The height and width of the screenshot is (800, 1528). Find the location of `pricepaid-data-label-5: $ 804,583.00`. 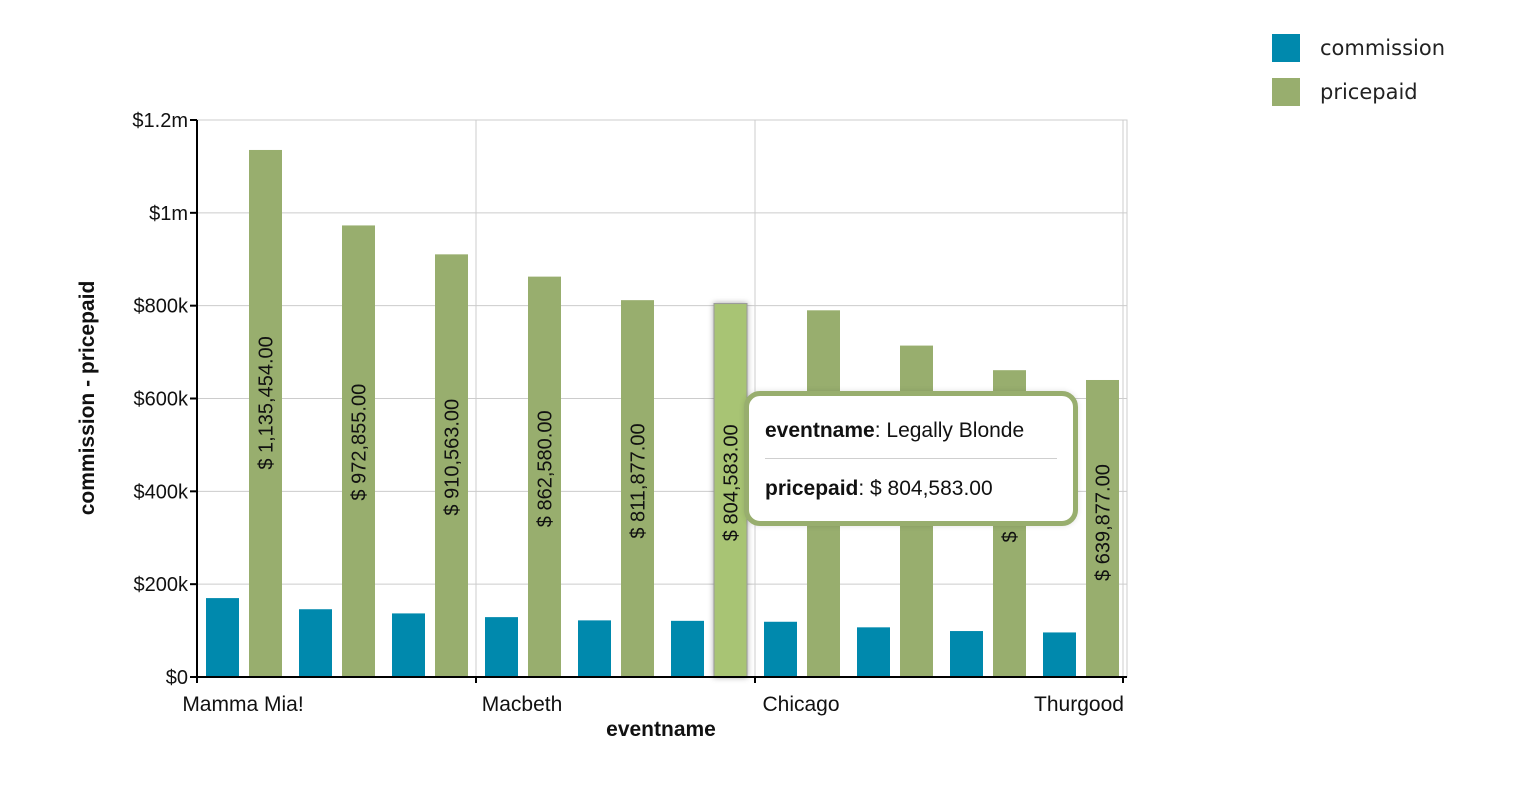

pricepaid-data-label-5: $ 804,583.00 is located at coordinates (732, 482).